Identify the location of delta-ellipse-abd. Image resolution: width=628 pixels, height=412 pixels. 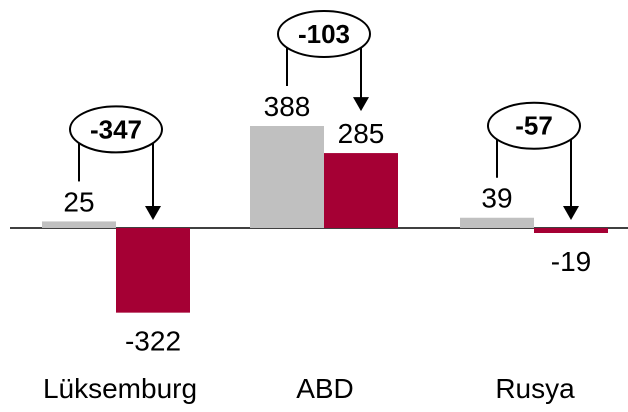
(324, 34).